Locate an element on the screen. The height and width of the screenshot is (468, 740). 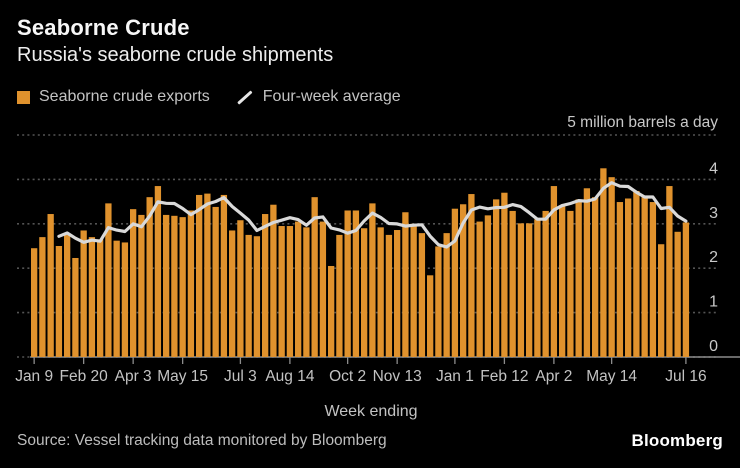
x-axis-tick-label: Apr 3 is located at coordinates (133, 376).